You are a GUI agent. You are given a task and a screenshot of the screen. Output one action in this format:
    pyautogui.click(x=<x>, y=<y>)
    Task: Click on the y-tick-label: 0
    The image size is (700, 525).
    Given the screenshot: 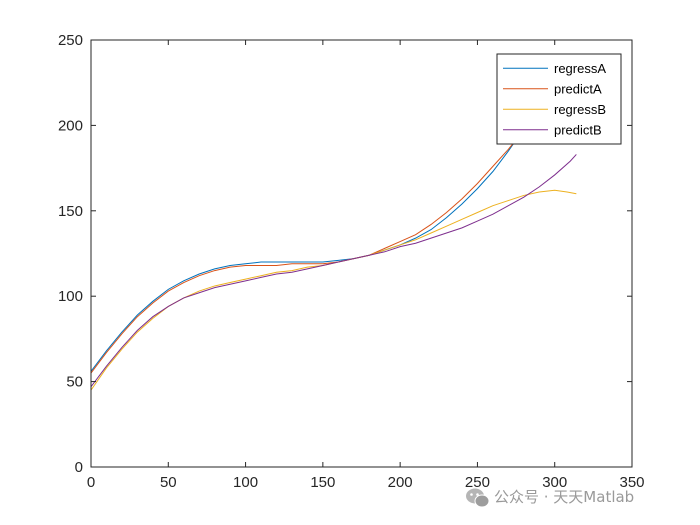 What is the action you would take?
    pyautogui.click(x=79, y=467)
    